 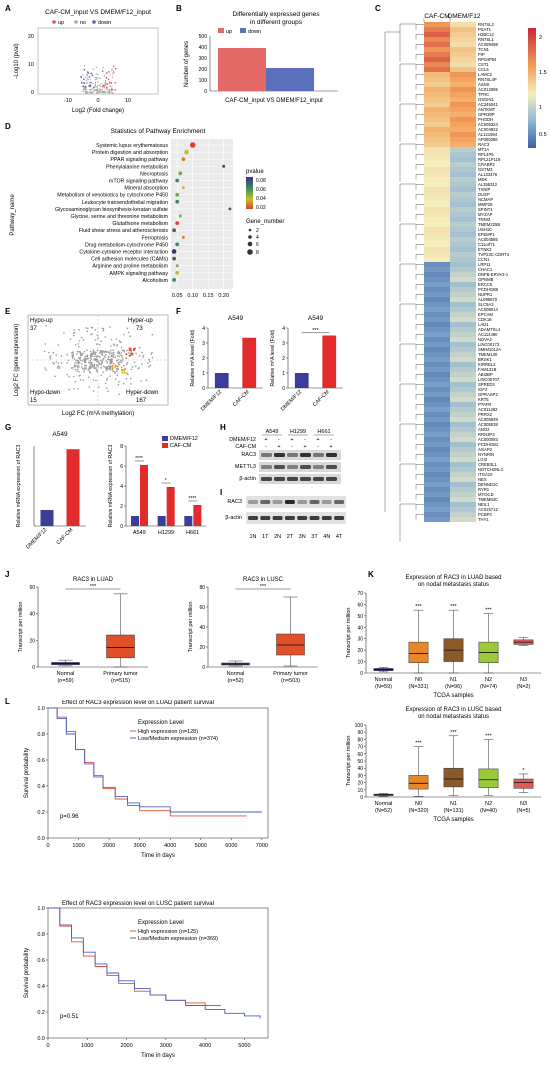 What do you see at coordinates (488, 444) in the screenshot?
I see `heatmap-gene-label: PCDHGB1` at bounding box center [488, 444].